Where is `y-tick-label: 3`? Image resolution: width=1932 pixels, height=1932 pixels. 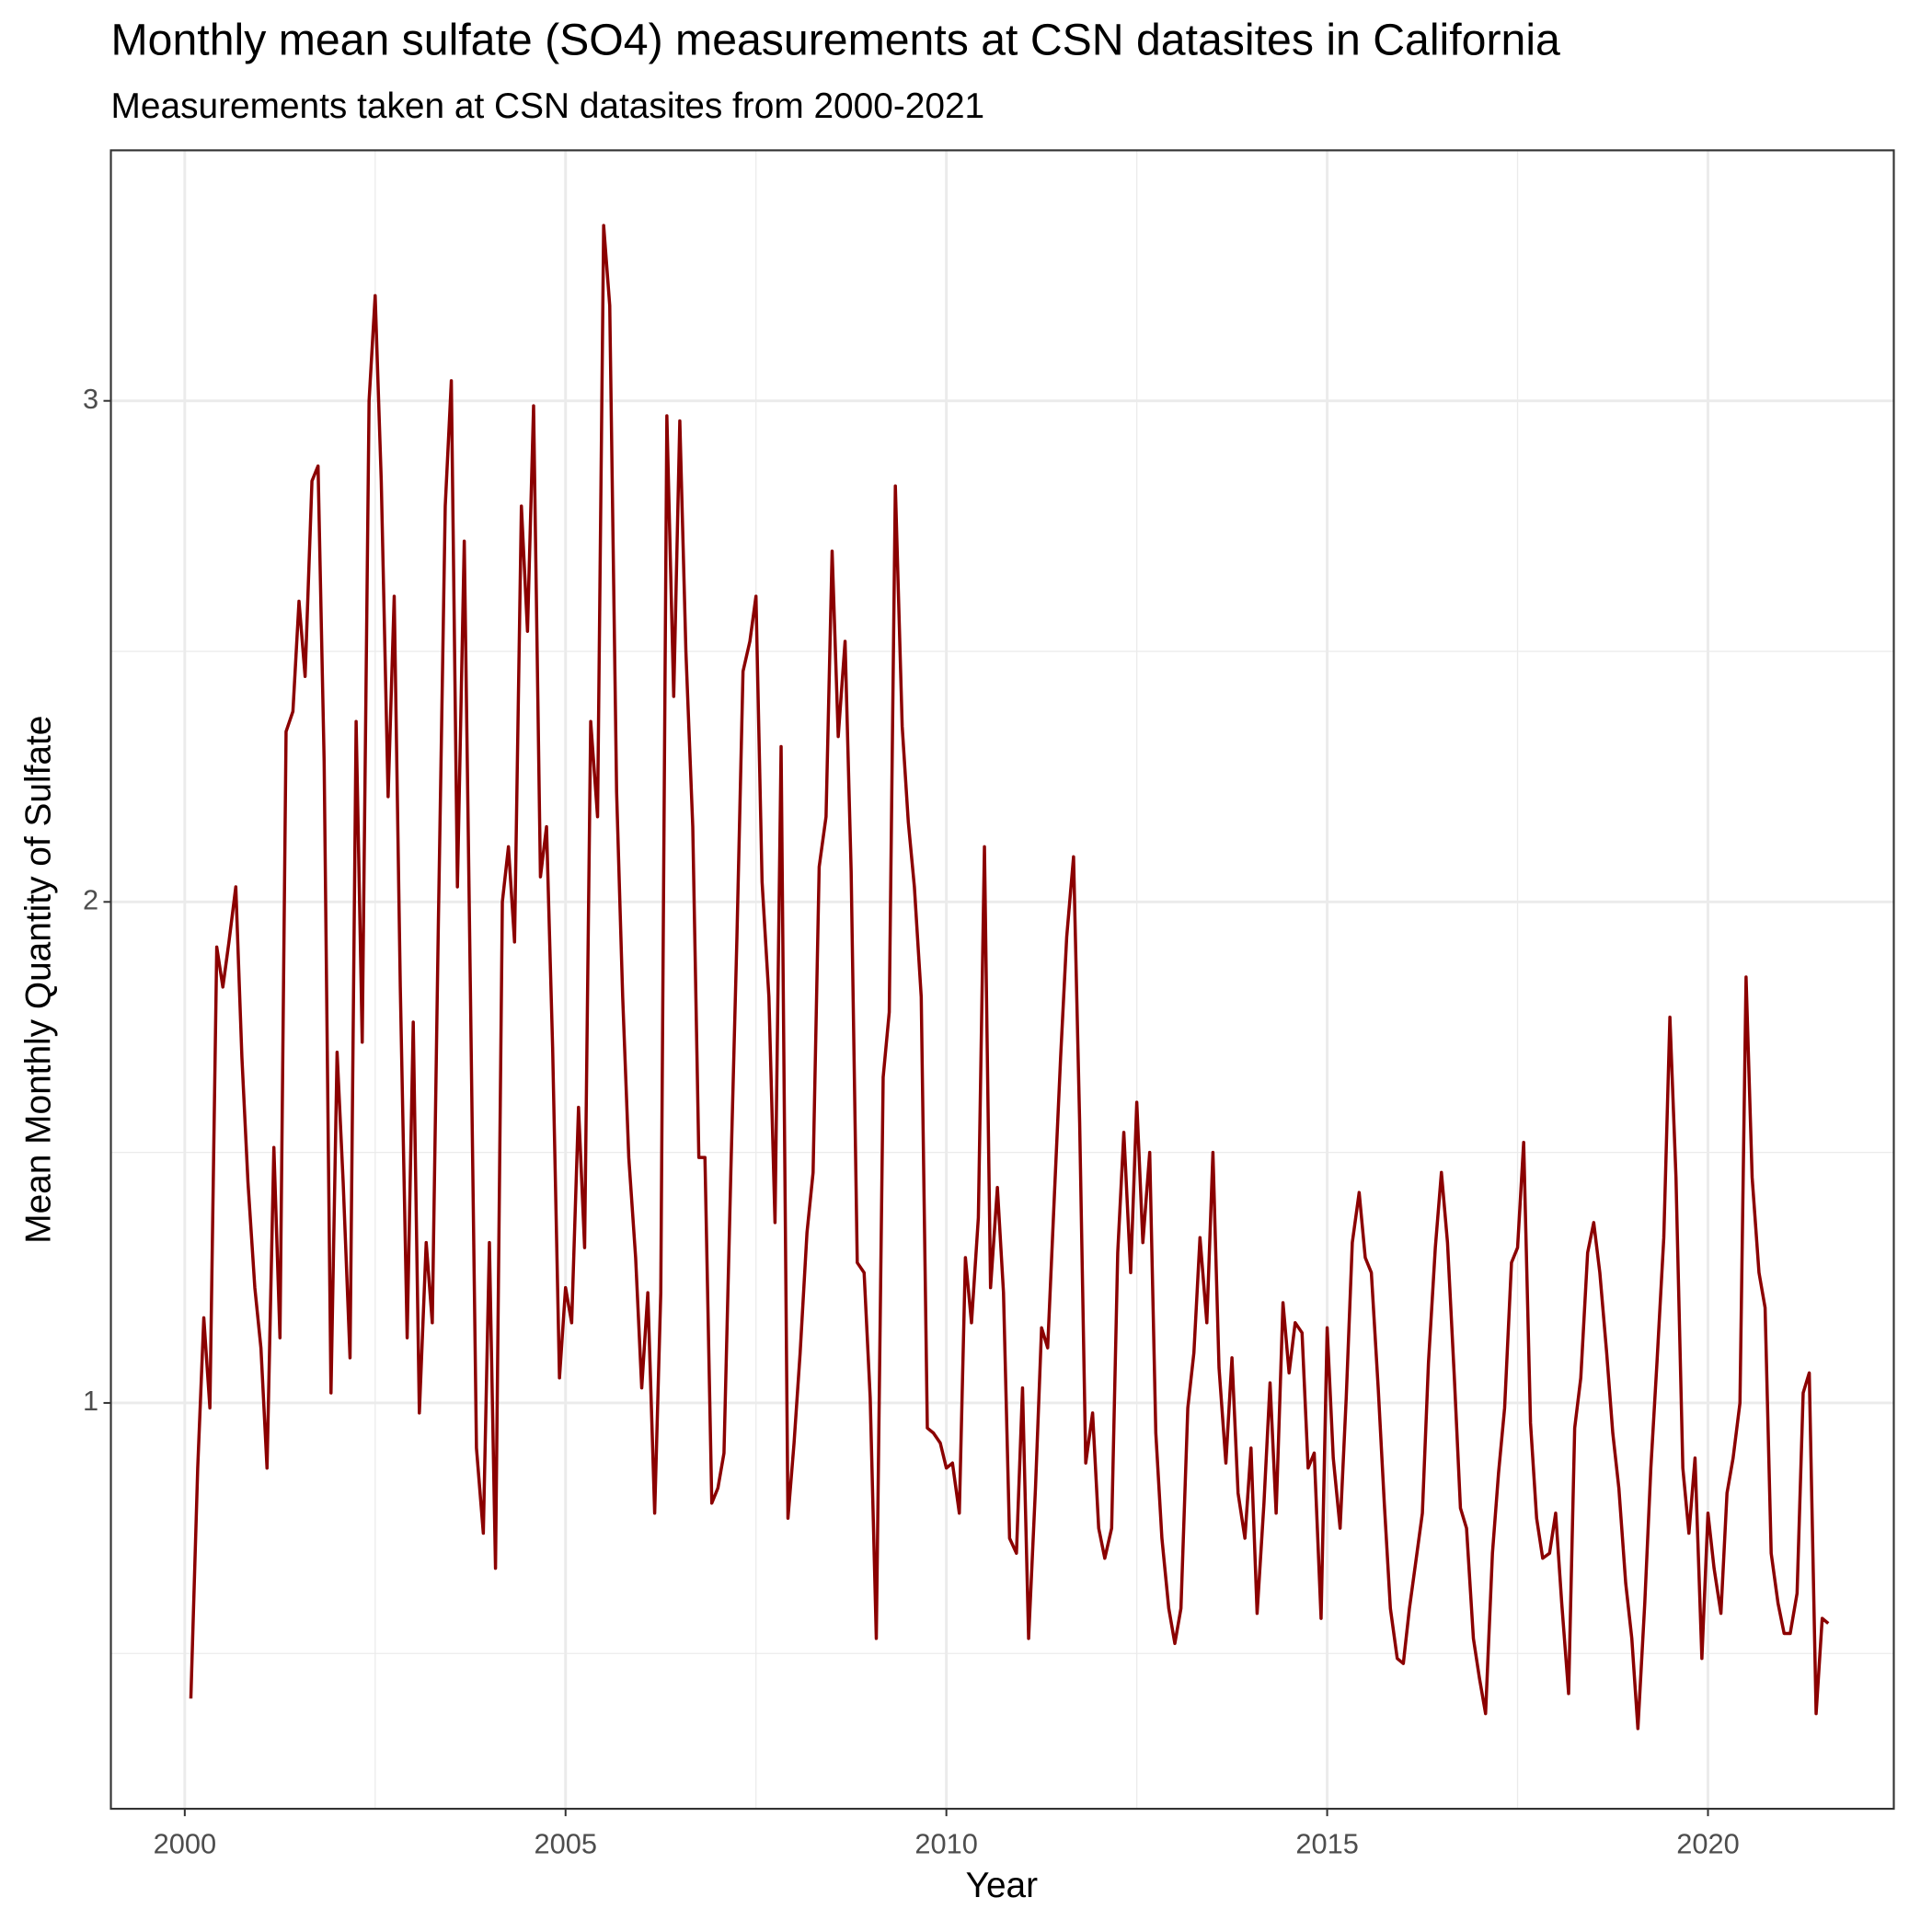
y-tick-label: 3 is located at coordinates (90, 399).